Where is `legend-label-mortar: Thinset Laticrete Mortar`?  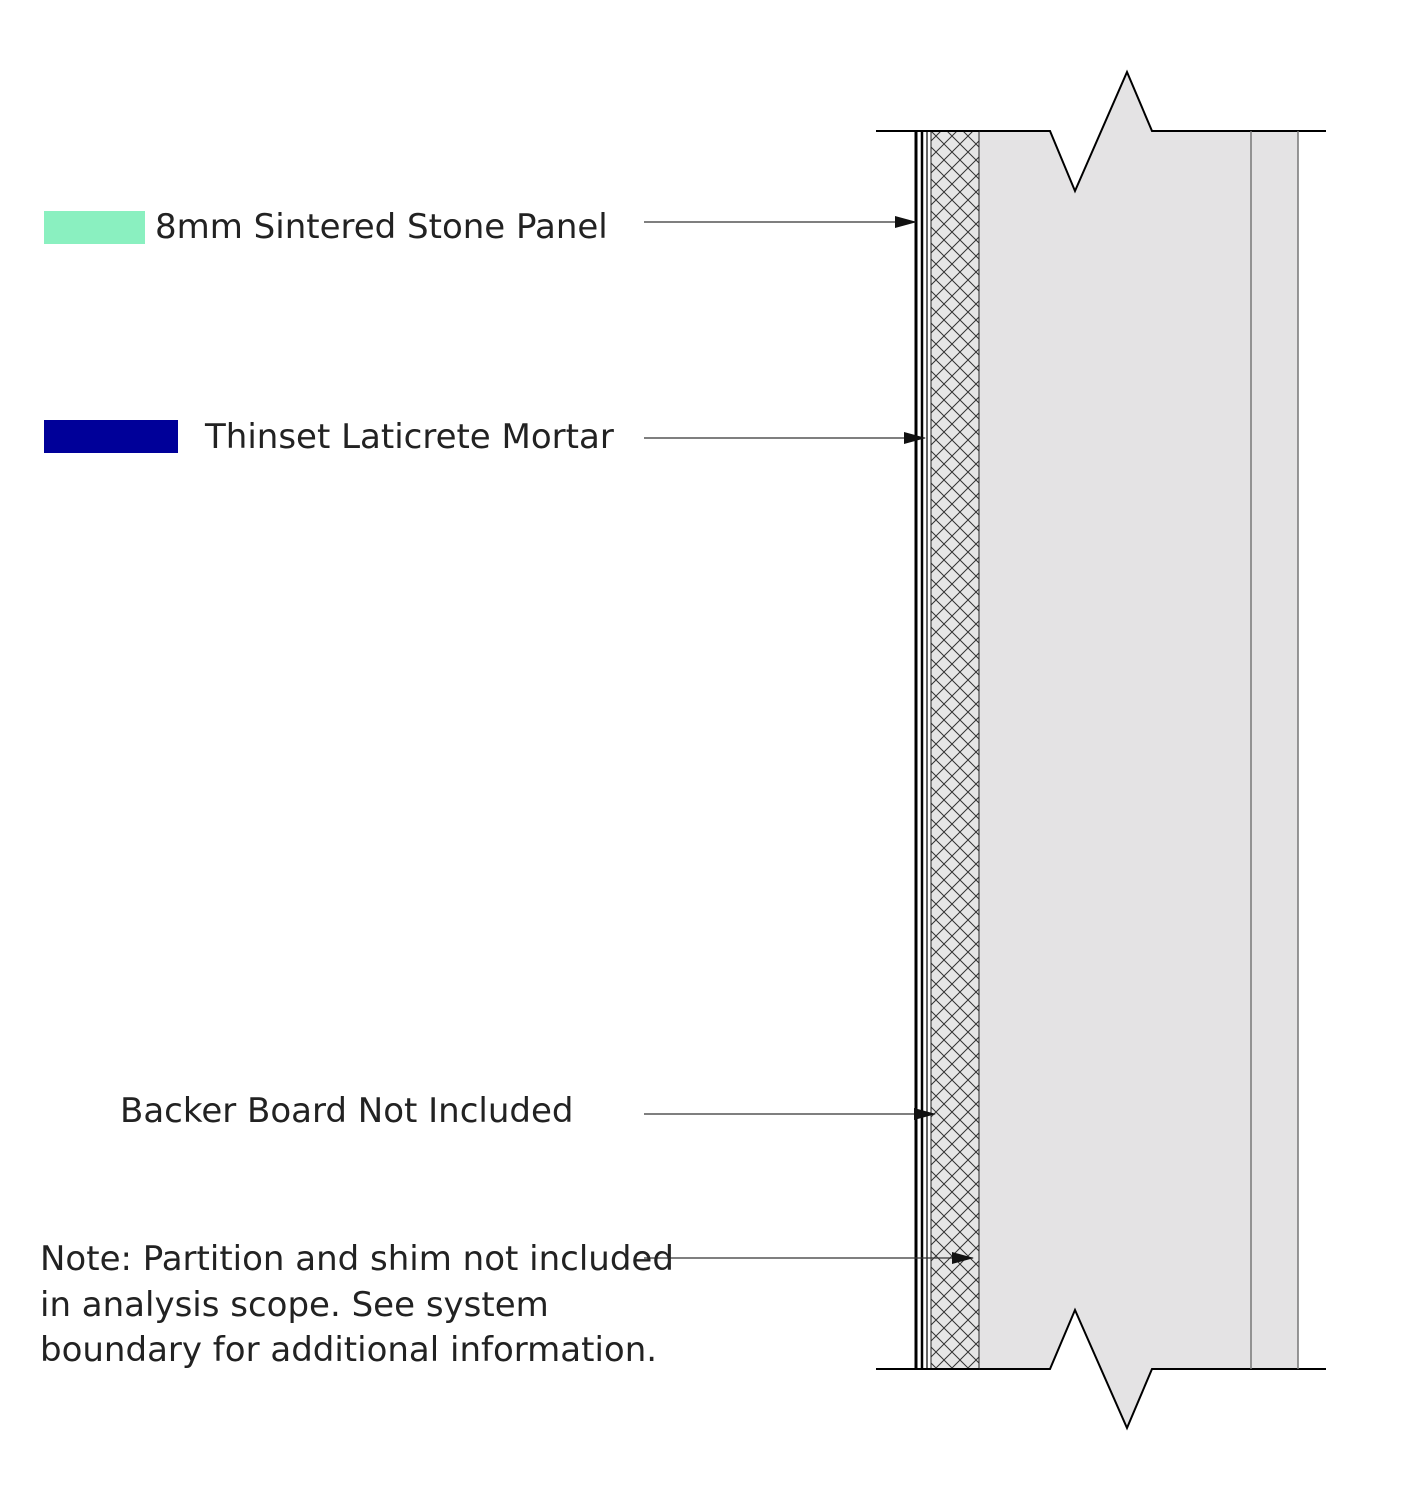
legend-label-mortar: Thinset Laticrete Mortar is located at coordinates (409, 437).